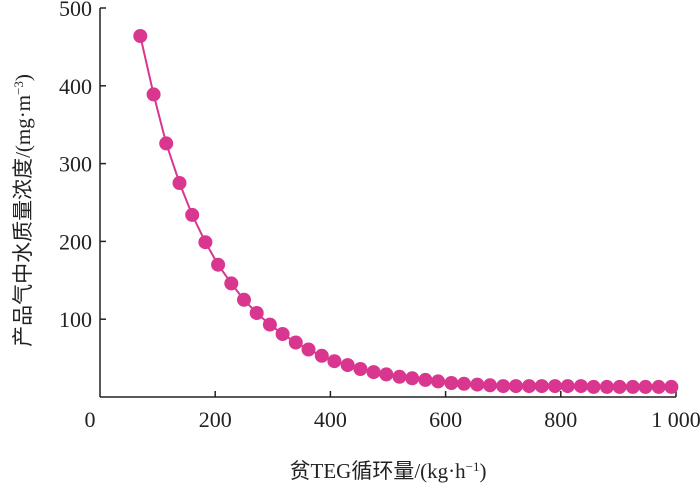 The image size is (700, 494). Describe the element at coordinates (75, 241) in the screenshot. I see `y-tick-label: 200` at that location.